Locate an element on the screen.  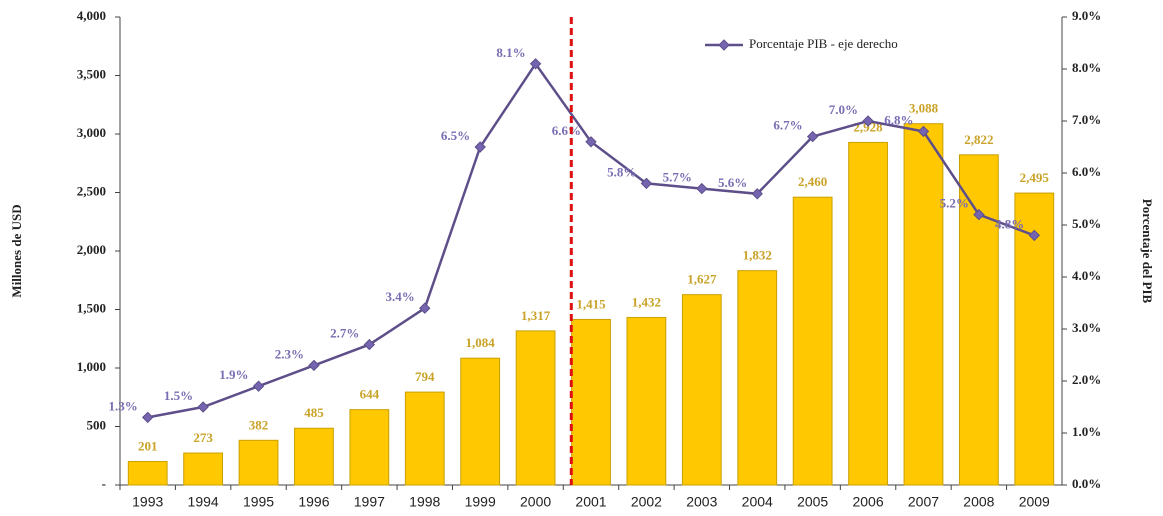
bar-value-label: 273 is located at coordinates (203, 437).